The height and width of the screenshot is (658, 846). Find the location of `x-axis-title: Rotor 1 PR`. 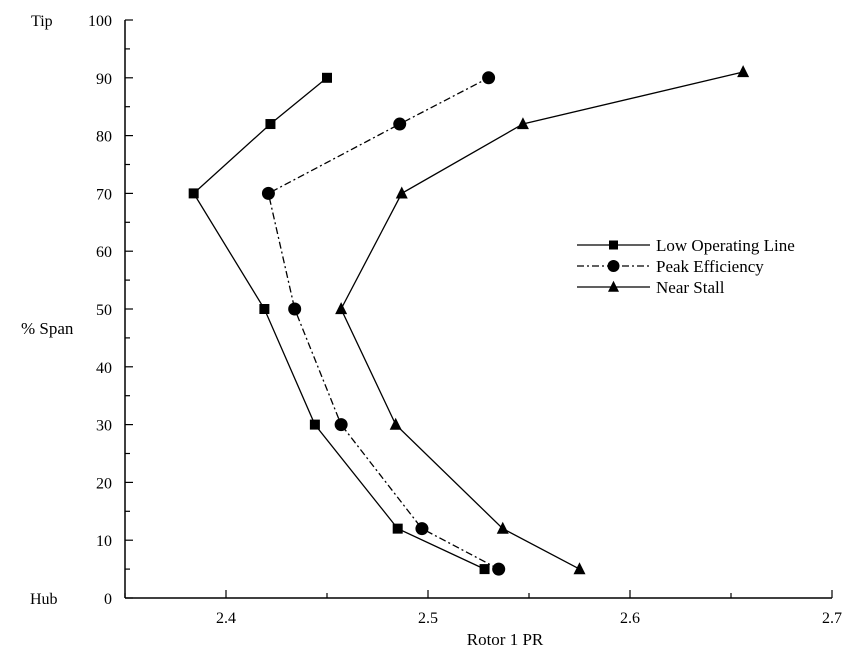

x-axis-title: Rotor 1 PR is located at coordinates (505, 639).